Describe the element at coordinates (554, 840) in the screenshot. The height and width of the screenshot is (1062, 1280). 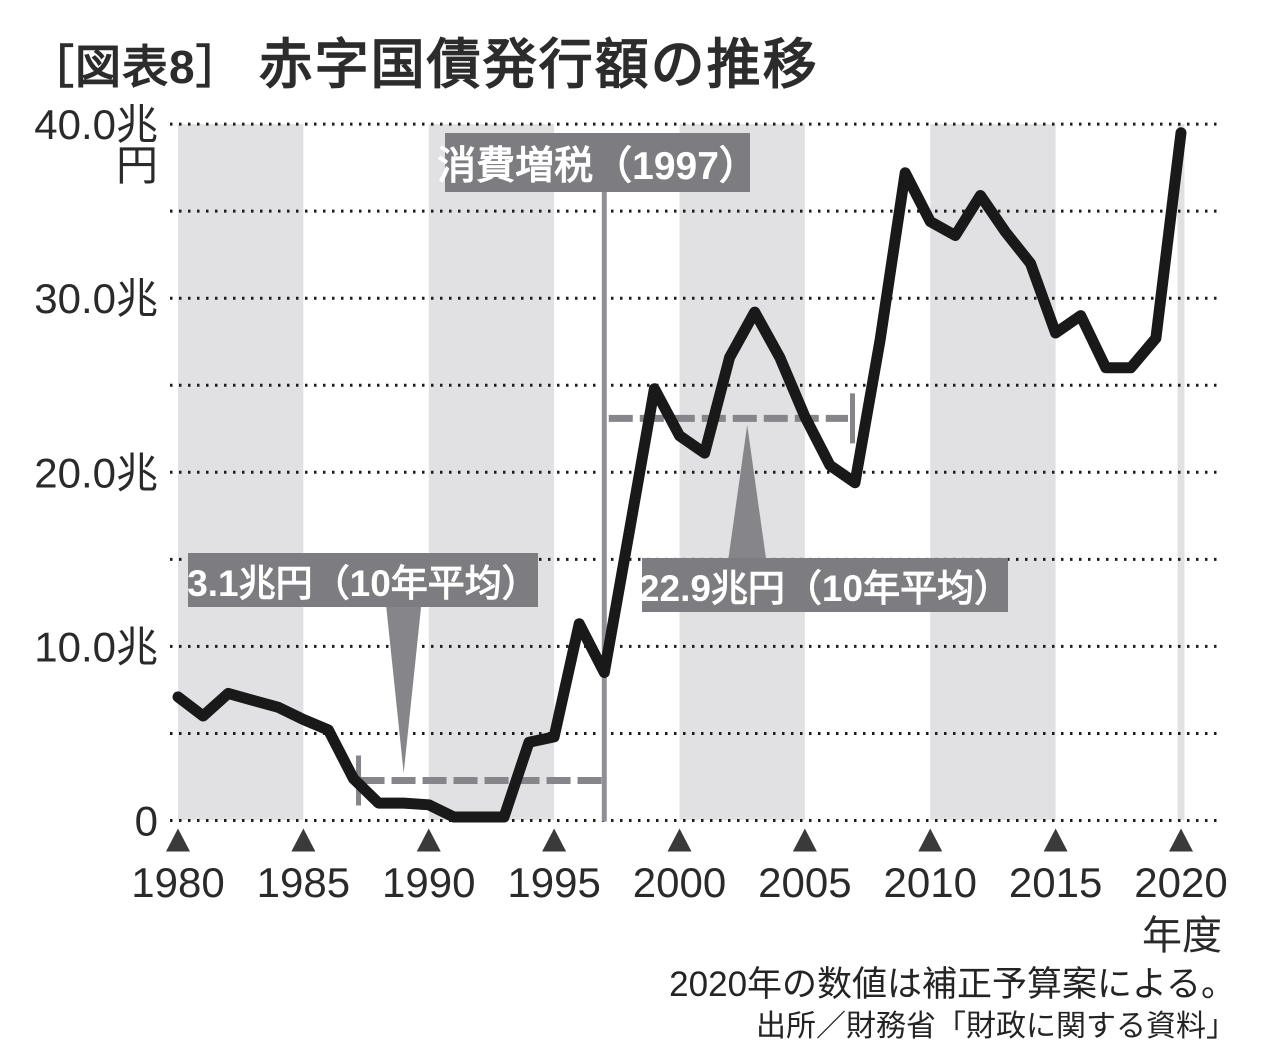
I see `x-tick-marker-1995` at that location.